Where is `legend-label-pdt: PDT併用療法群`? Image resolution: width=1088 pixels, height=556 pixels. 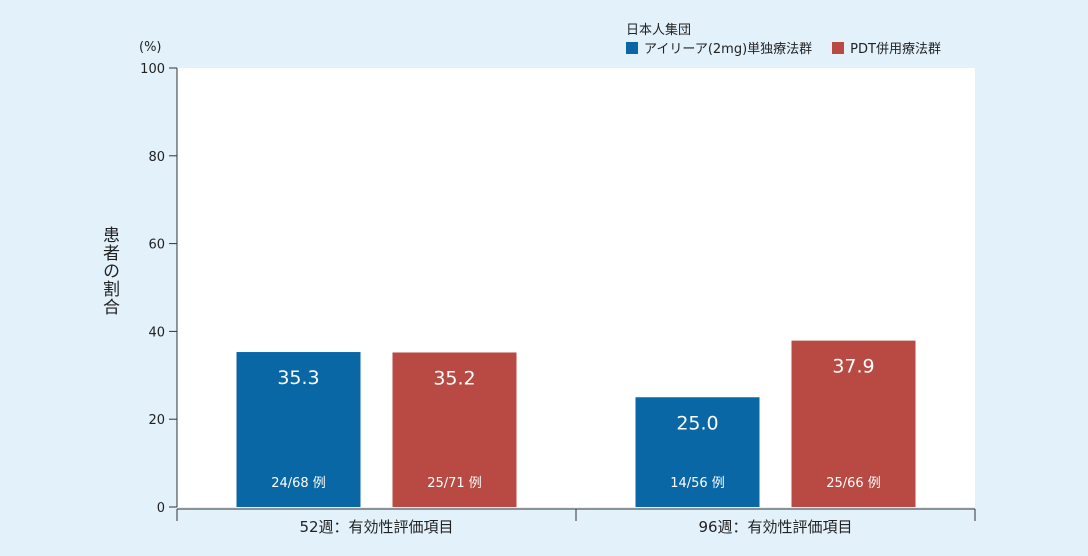
legend-label-pdt: PDT併用療法群 is located at coordinates (895, 49).